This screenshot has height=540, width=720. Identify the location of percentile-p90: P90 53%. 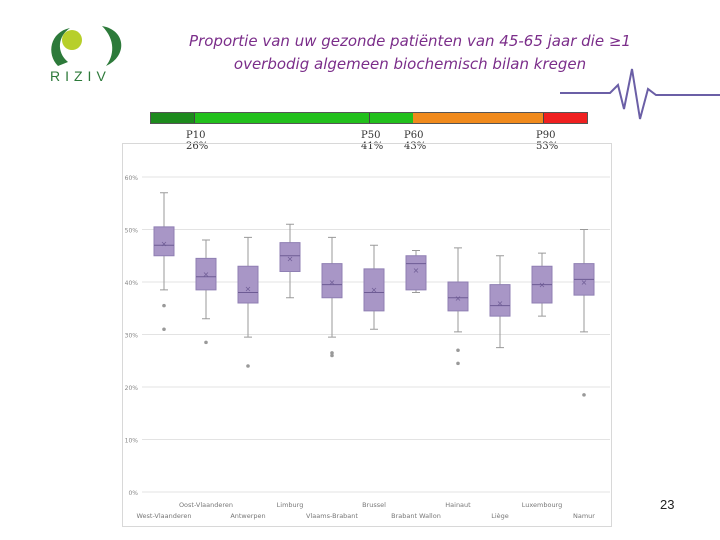
(547, 141).